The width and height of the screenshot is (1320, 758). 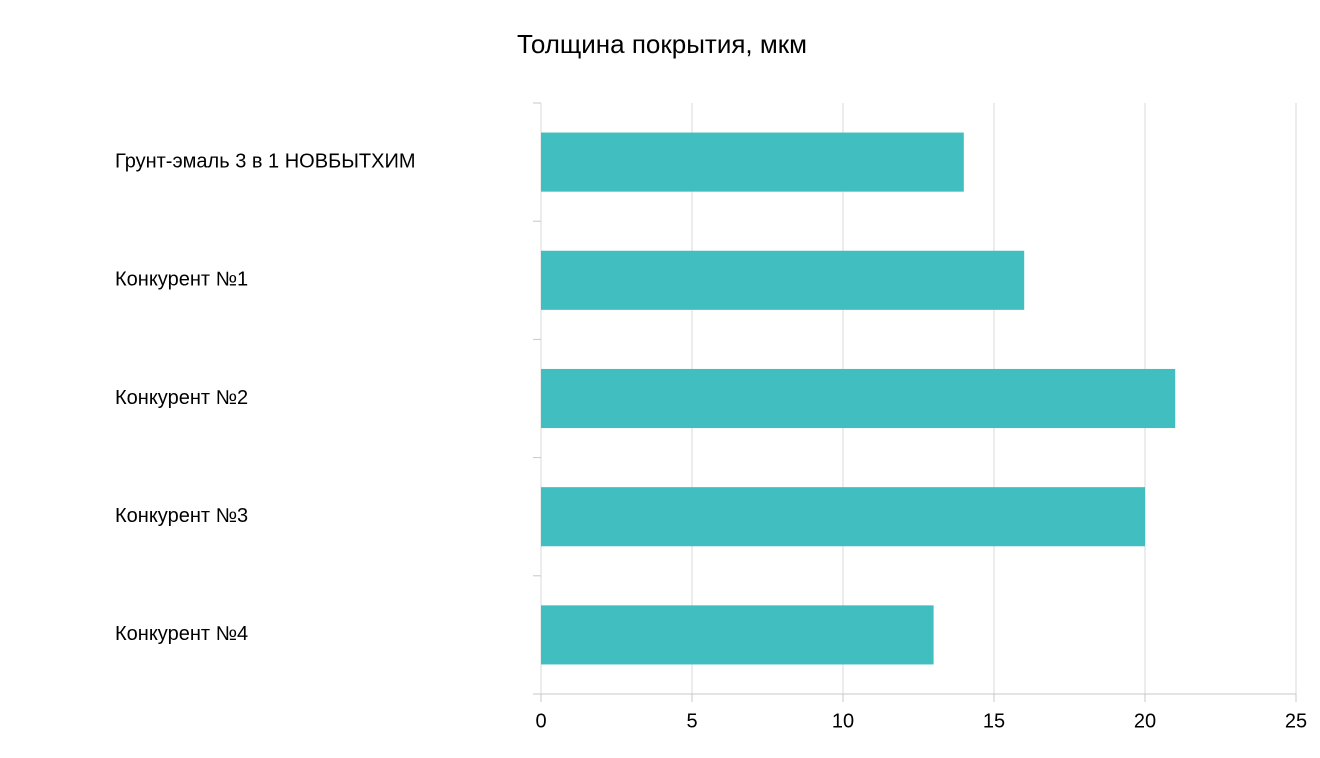 What do you see at coordinates (181, 516) in the screenshot?
I see `y-tick-label: Конкурент №3` at bounding box center [181, 516].